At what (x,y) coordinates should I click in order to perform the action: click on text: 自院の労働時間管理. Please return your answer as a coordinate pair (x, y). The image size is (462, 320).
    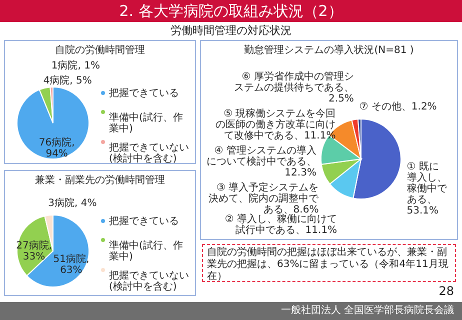
    Looking at the image, I should click on (100, 50).